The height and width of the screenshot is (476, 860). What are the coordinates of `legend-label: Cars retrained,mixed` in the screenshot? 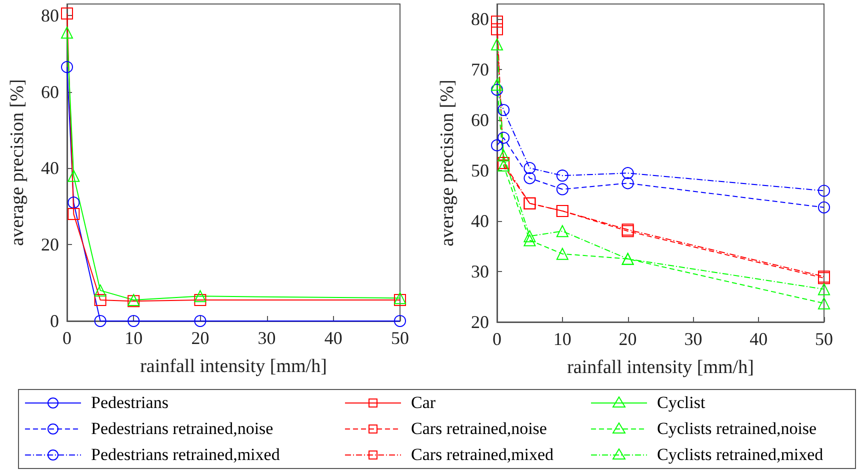 It's located at (482, 455).